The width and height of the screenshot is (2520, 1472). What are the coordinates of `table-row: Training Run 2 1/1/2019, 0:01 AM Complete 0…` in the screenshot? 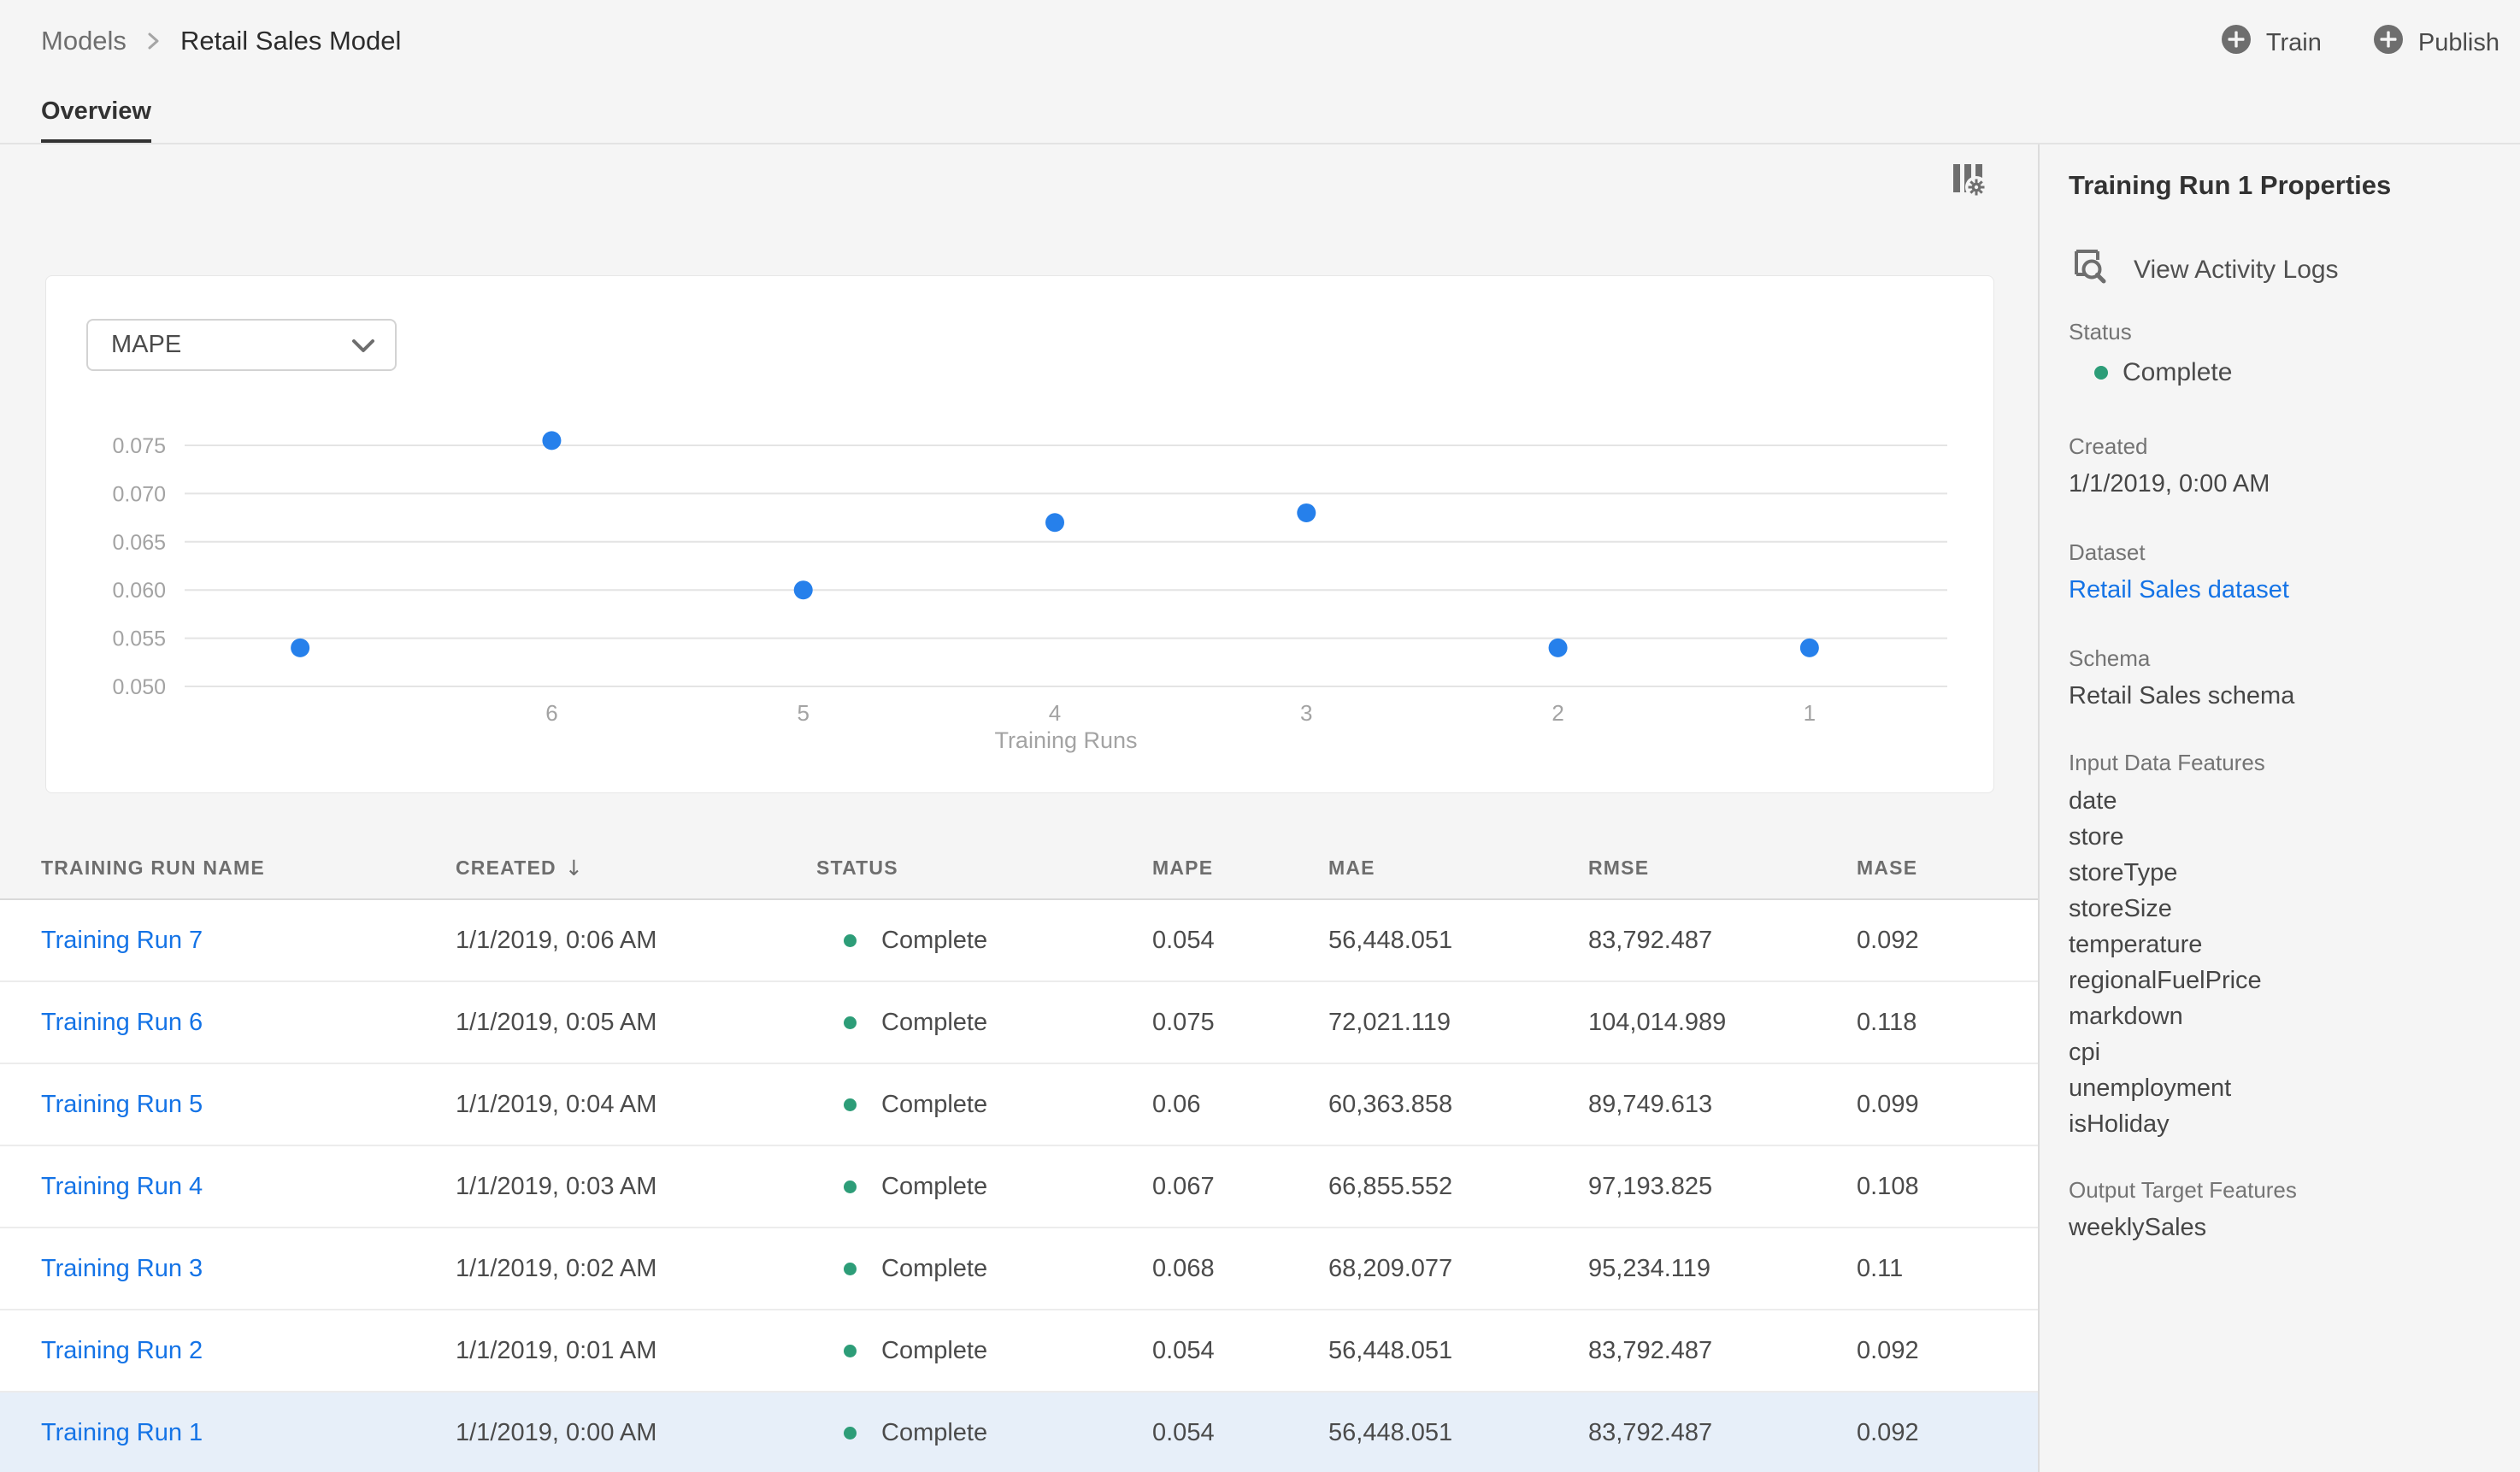 It's located at (1020, 1351).